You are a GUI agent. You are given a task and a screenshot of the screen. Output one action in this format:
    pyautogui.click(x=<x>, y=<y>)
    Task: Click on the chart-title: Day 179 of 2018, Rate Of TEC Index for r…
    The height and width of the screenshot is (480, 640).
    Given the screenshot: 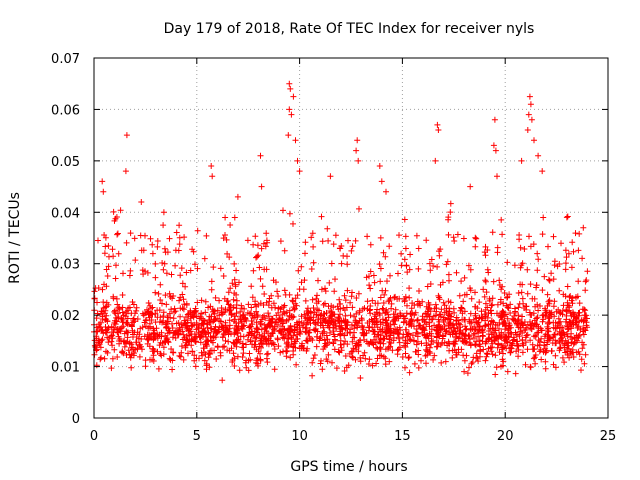 What is the action you would take?
    pyautogui.click(x=349, y=29)
    